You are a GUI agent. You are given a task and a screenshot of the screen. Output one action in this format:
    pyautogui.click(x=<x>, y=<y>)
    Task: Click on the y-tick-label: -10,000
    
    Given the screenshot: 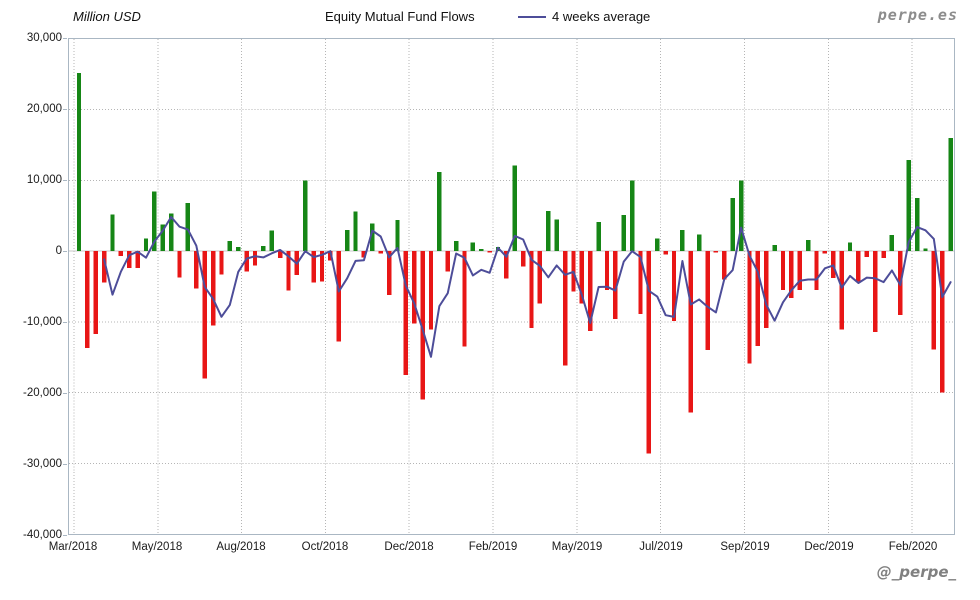 What is the action you would take?
    pyautogui.click(x=42, y=322)
    